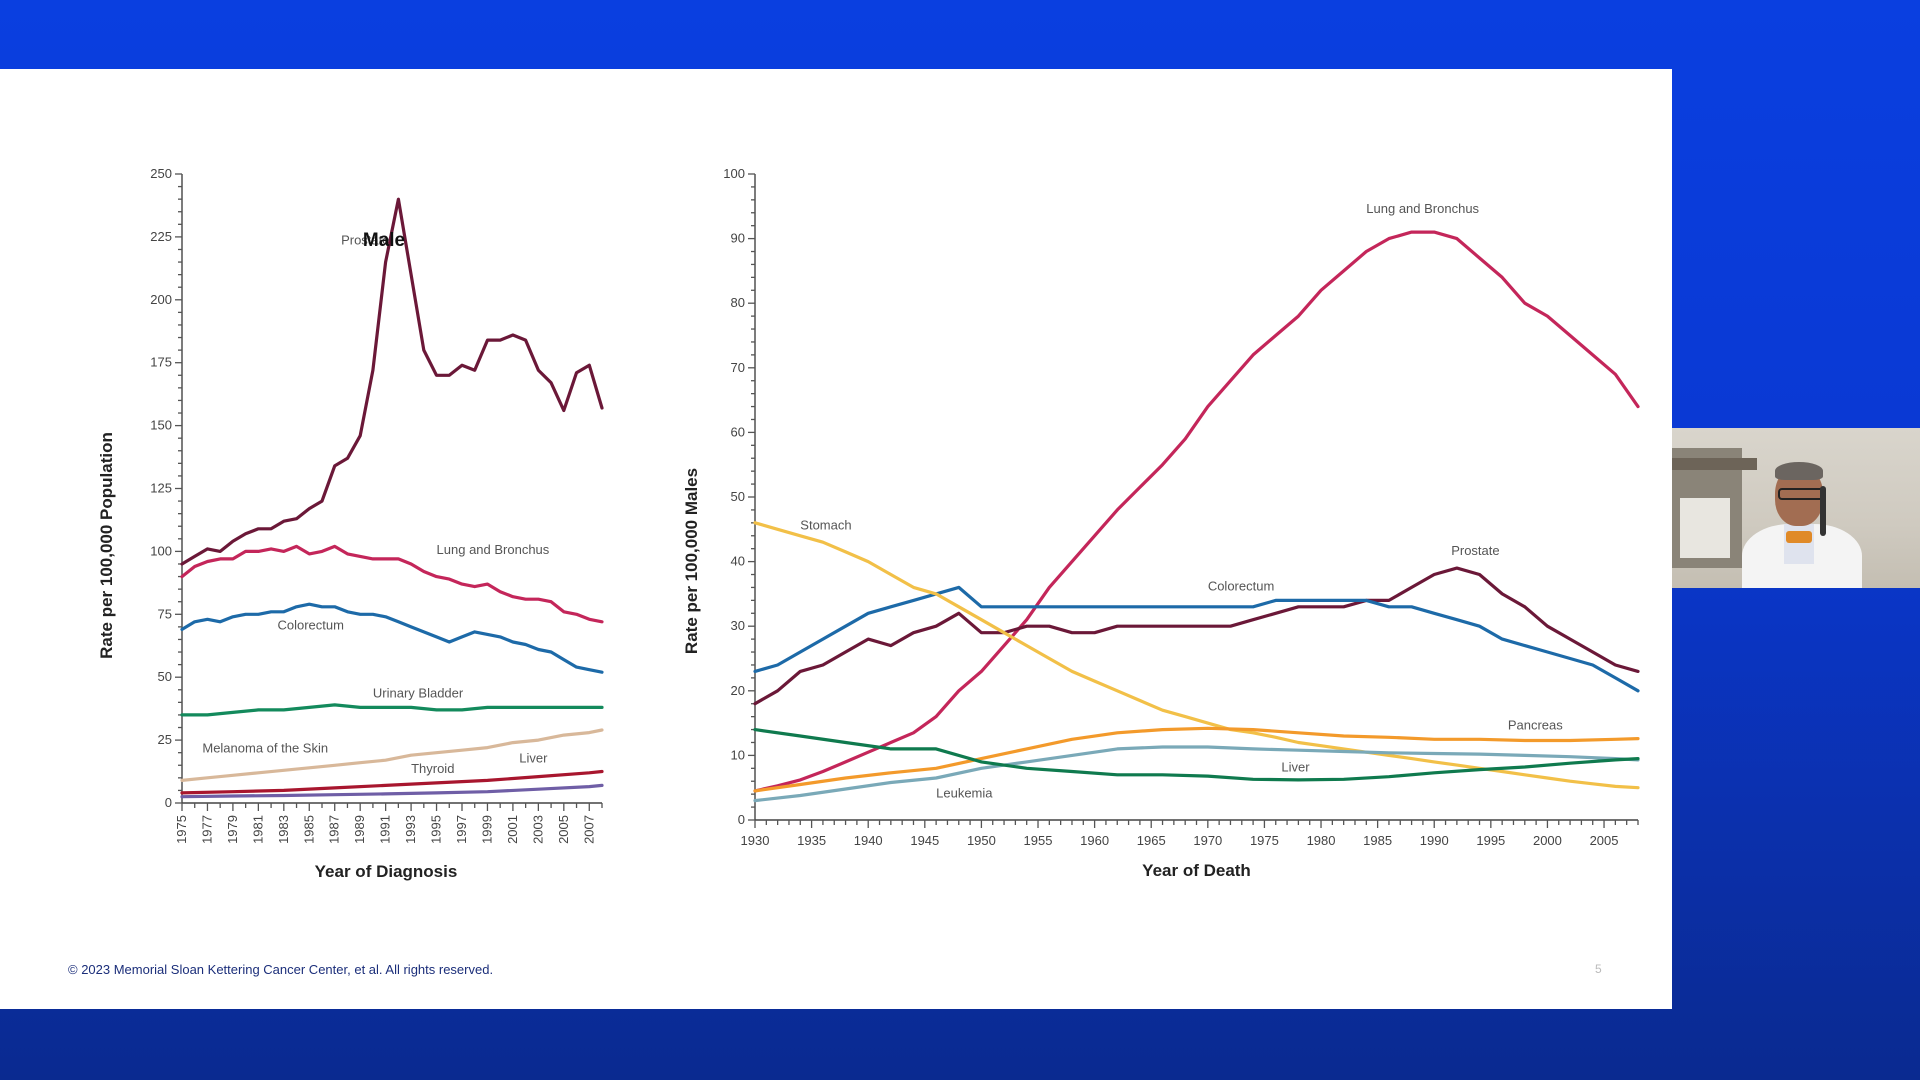 This screenshot has width=1920, height=1080. I want to click on x-tick-label: 2000, so click(1547, 840).